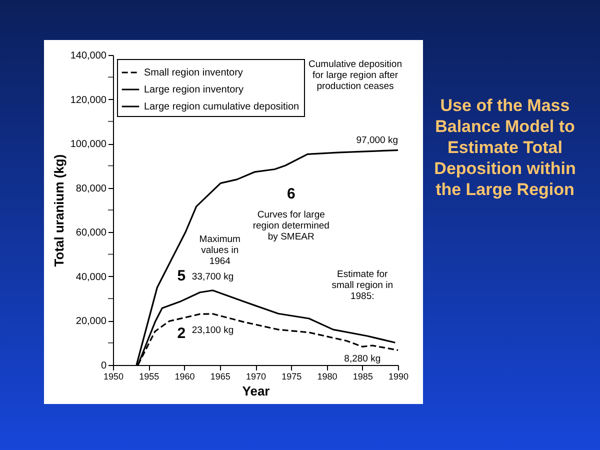 The height and width of the screenshot is (450, 600). What do you see at coordinates (181, 275) in the screenshot?
I see `annotation: 5` at bounding box center [181, 275].